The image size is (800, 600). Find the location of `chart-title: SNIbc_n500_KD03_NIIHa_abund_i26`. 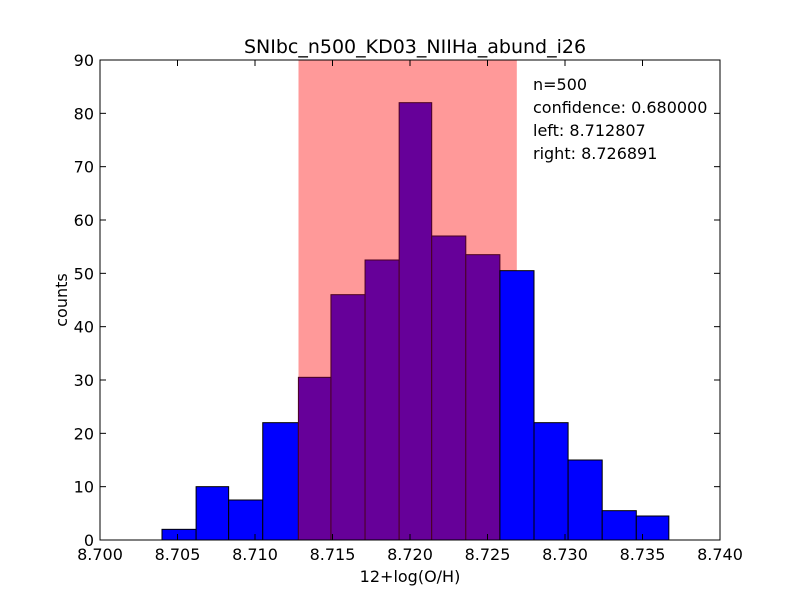

chart-title: SNIbc_n500_KD03_NIIHa_abund_i26 is located at coordinates (415, 47).